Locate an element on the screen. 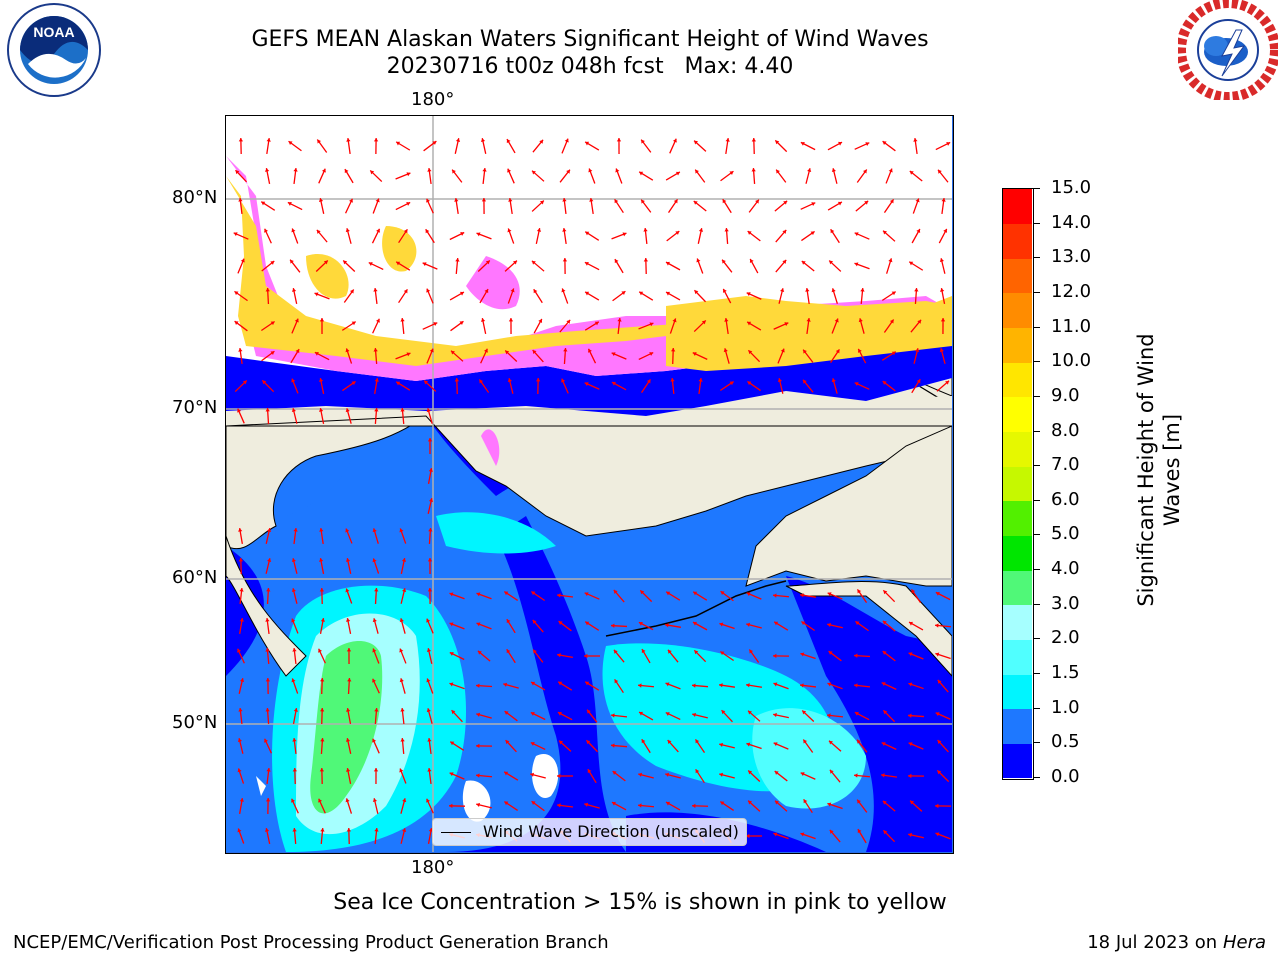  wave-band-2m is located at coordinates (809, 758).